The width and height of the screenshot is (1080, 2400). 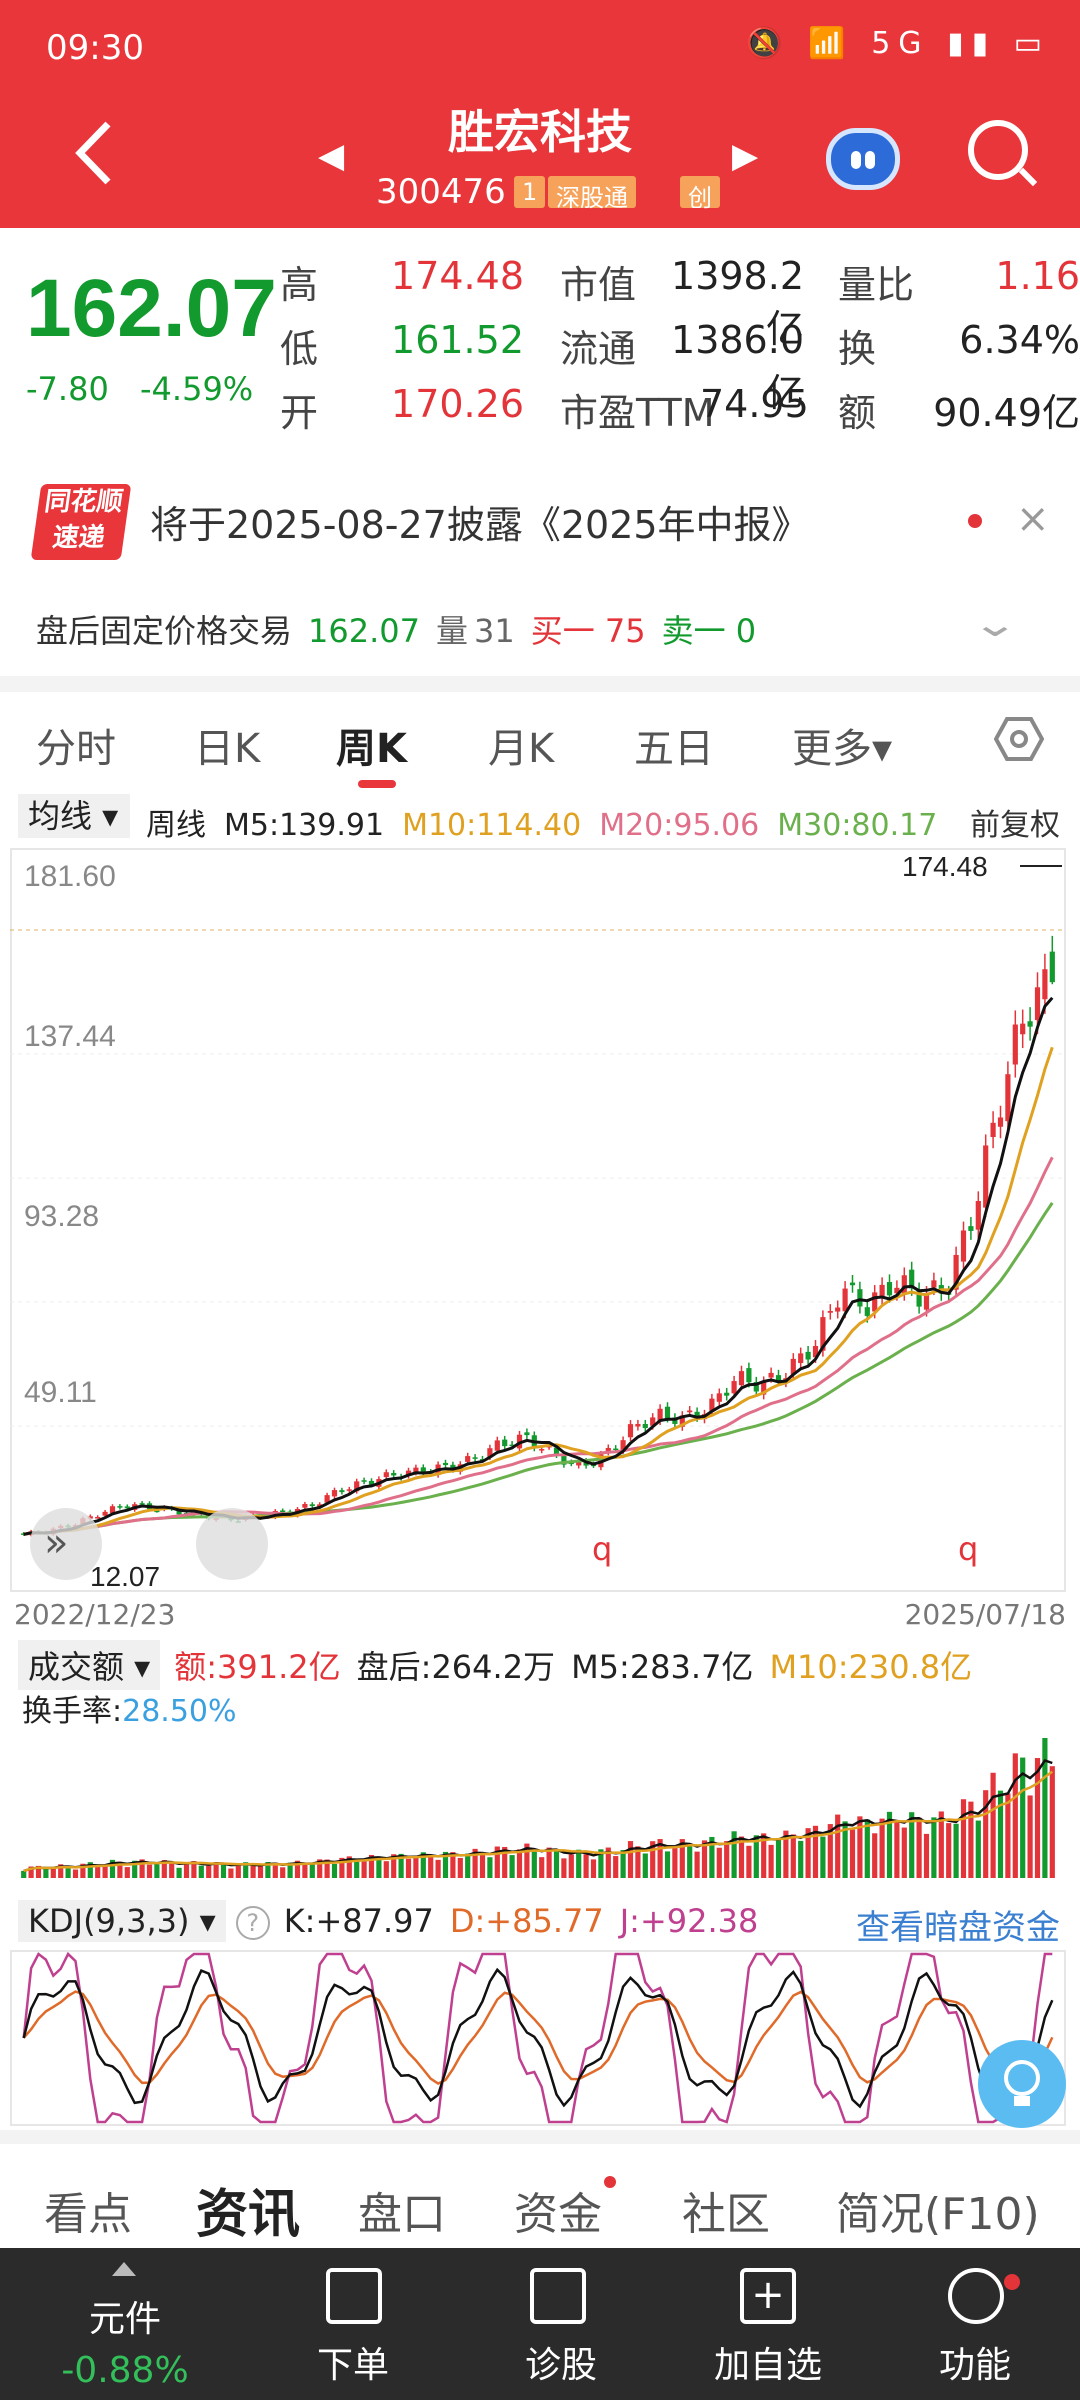 What do you see at coordinates (74, 816) in the screenshot?
I see `ma-selector: 均线 ▾` at bounding box center [74, 816].